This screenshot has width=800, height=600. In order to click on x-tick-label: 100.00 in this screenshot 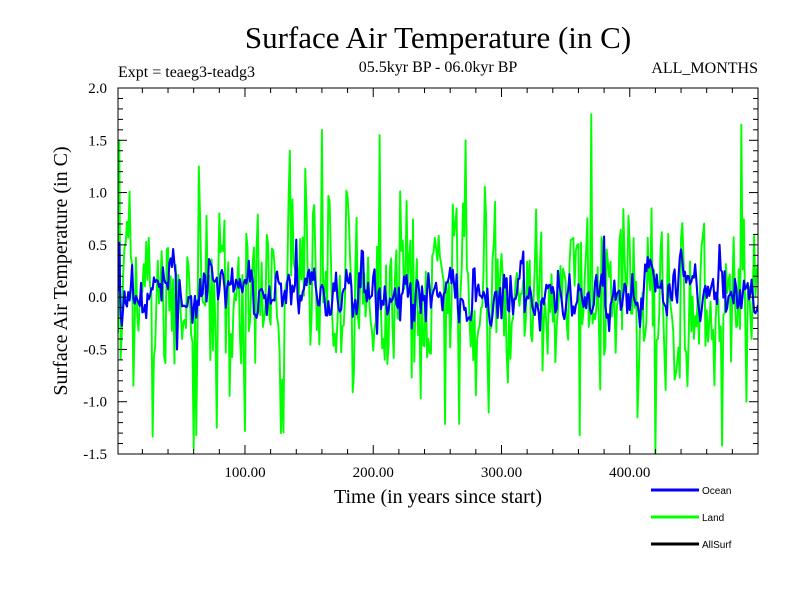, I will do `click(244, 473)`.